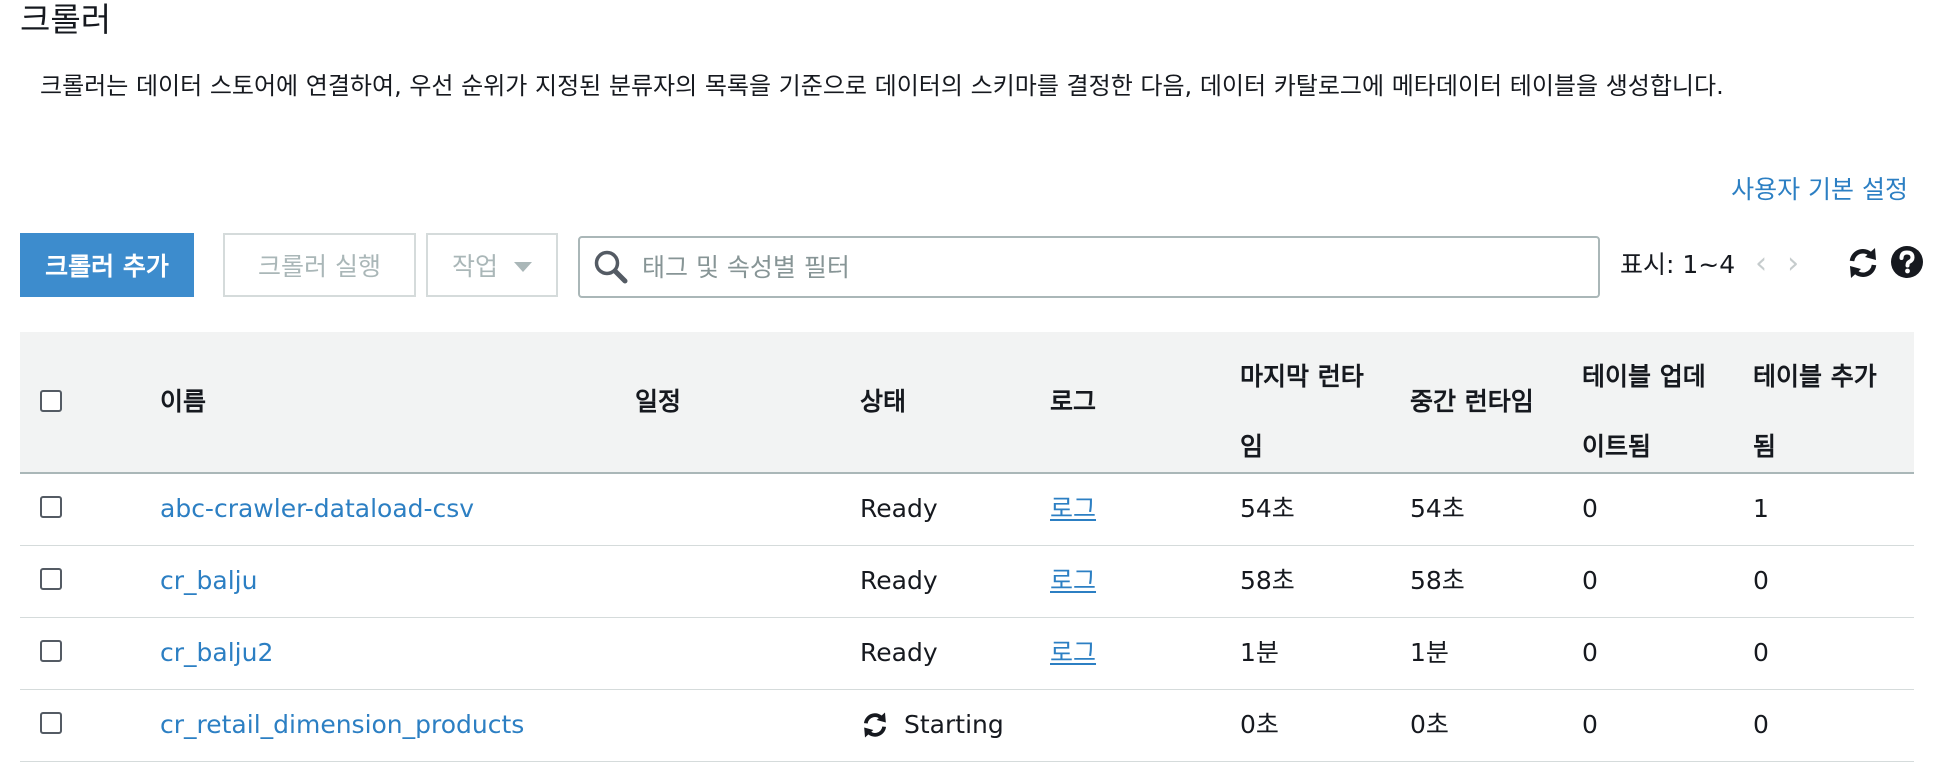  I want to click on median-runtime: 1분, so click(1429, 652).